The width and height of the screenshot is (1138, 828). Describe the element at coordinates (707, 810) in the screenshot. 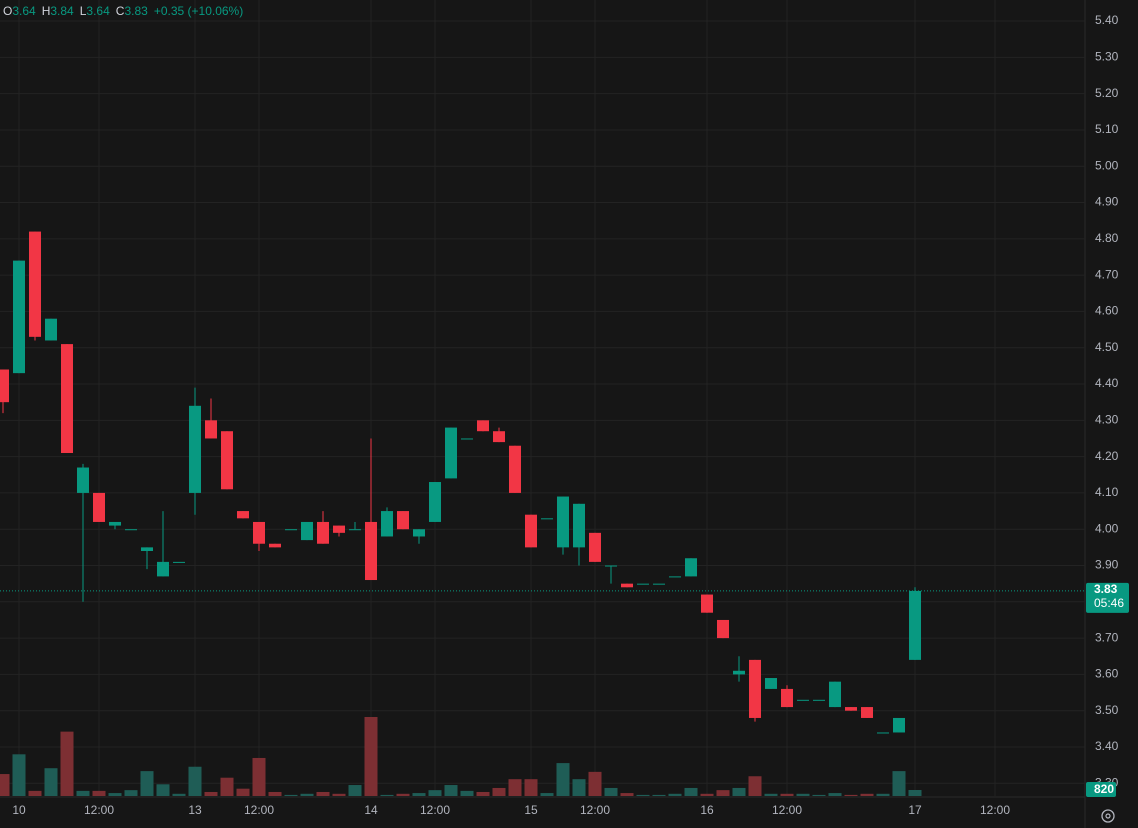

I see `x-tick-label: 16` at that location.